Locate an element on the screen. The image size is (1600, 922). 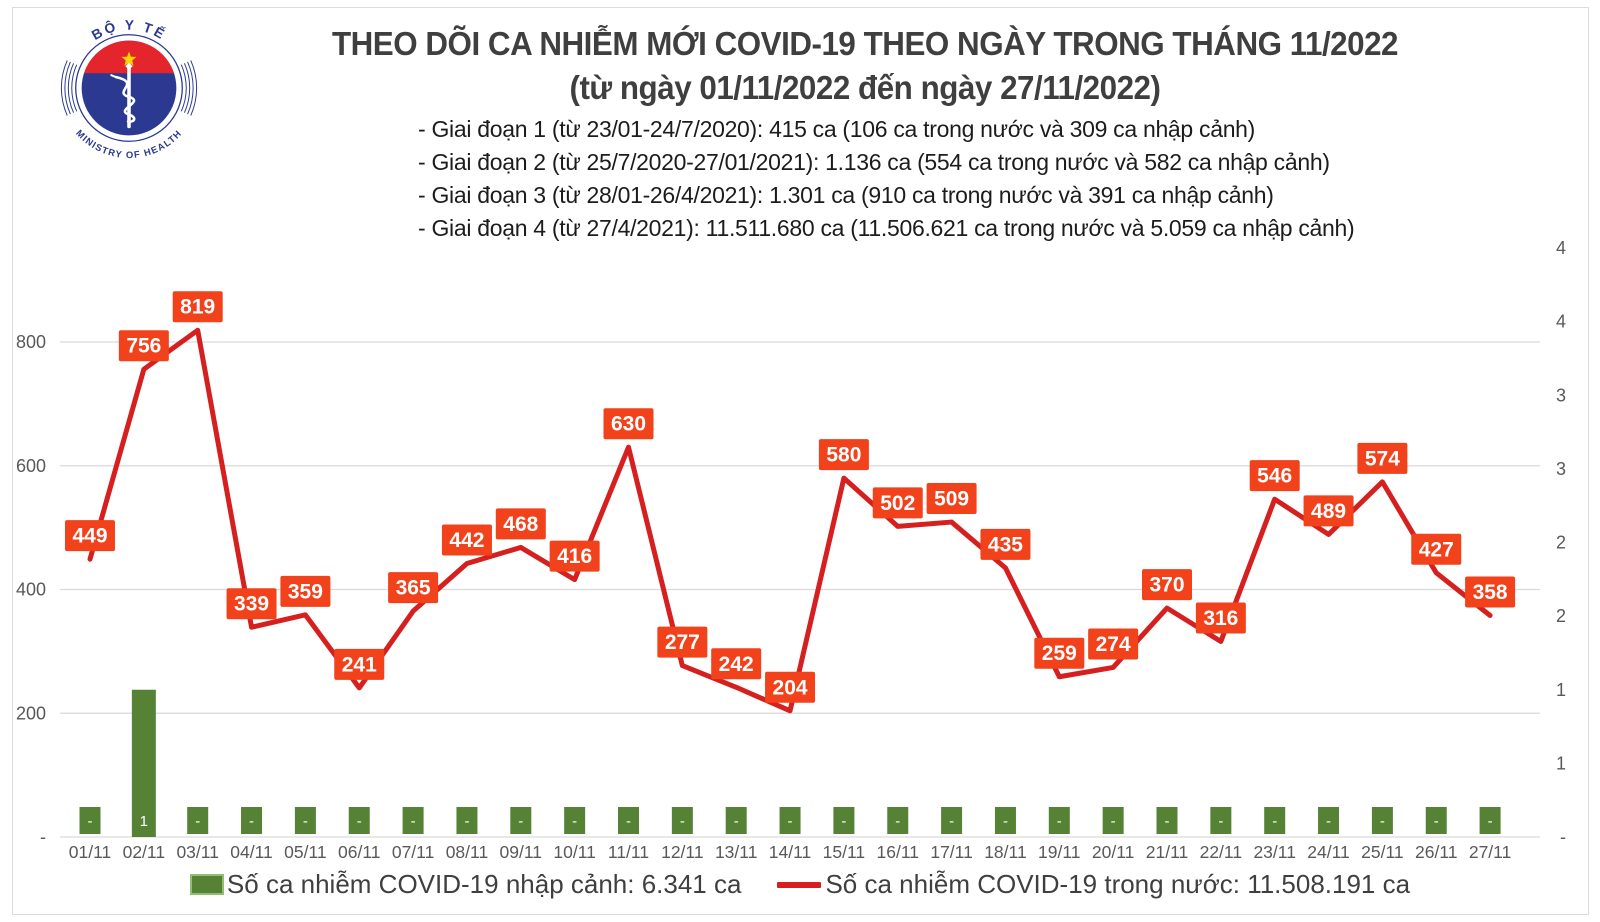
data-label-text: 241 is located at coordinates (359, 664).